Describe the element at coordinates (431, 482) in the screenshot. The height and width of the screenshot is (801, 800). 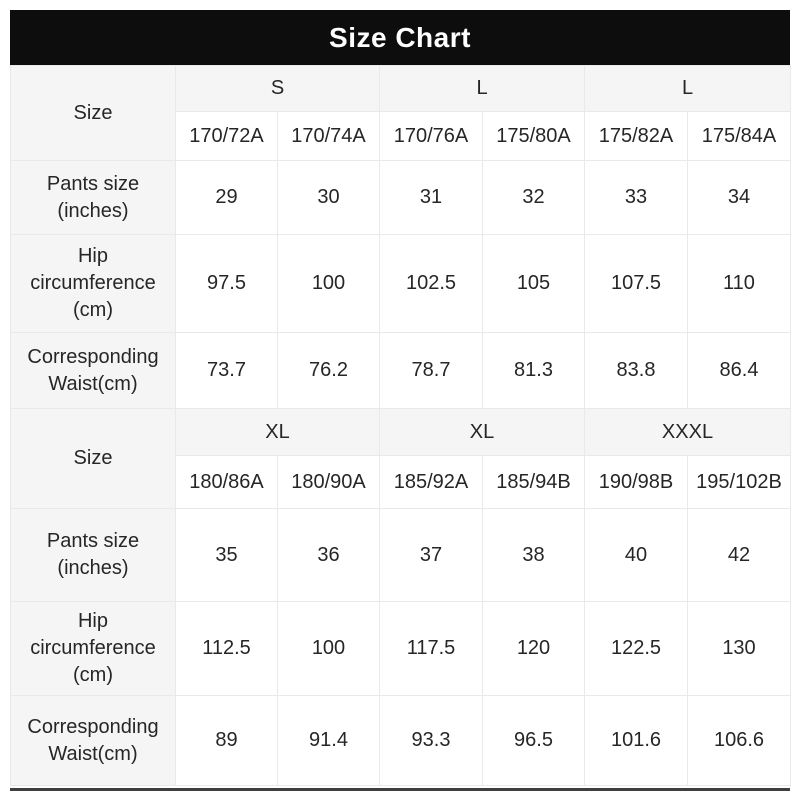
I see `size-code-cell: 185/92A` at that location.